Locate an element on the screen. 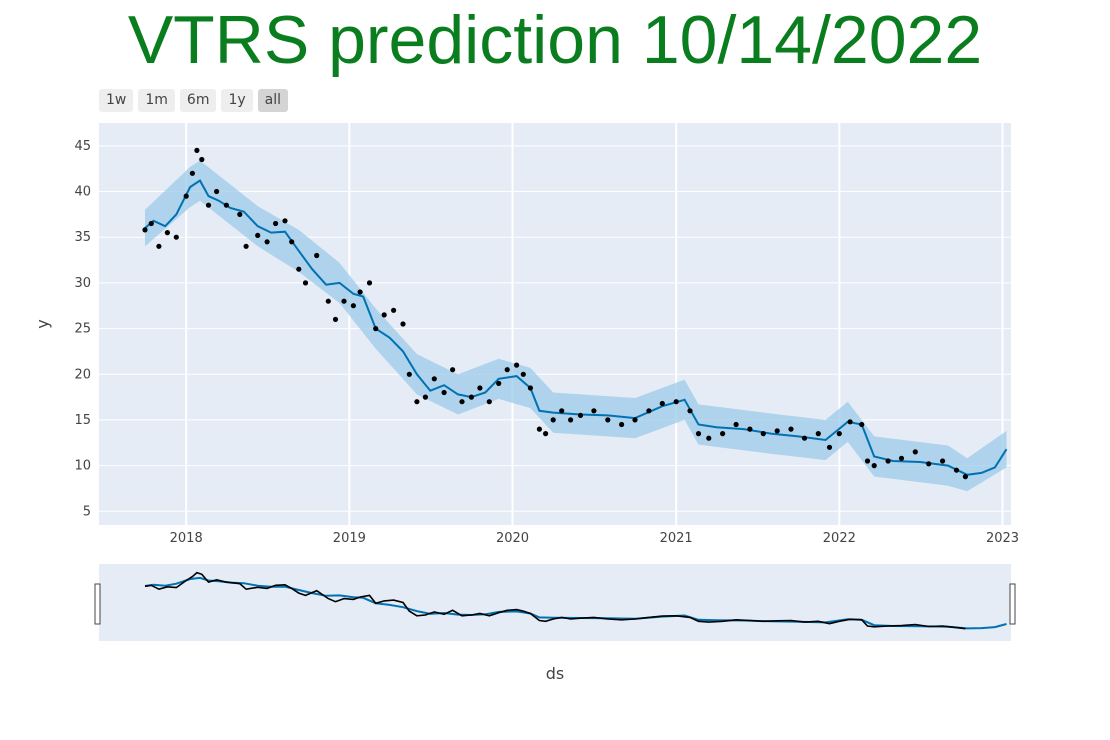 Image resolution: width=1110 pixels, height=740 pixels. x-tick-labels: 2018 2019 2020 2021 2022 2023 is located at coordinates (594, 538).